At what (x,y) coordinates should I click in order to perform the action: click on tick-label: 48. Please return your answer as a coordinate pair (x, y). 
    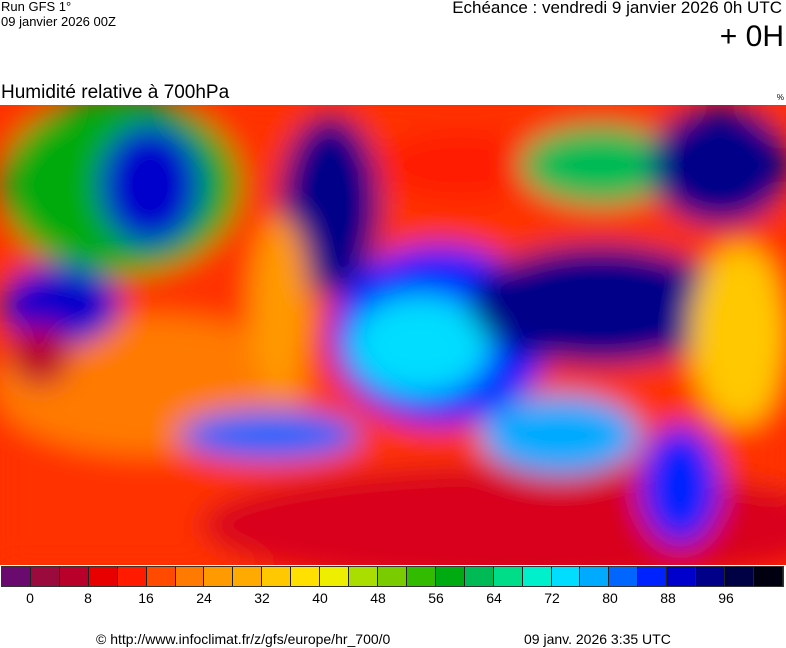
    Looking at the image, I should click on (378, 598).